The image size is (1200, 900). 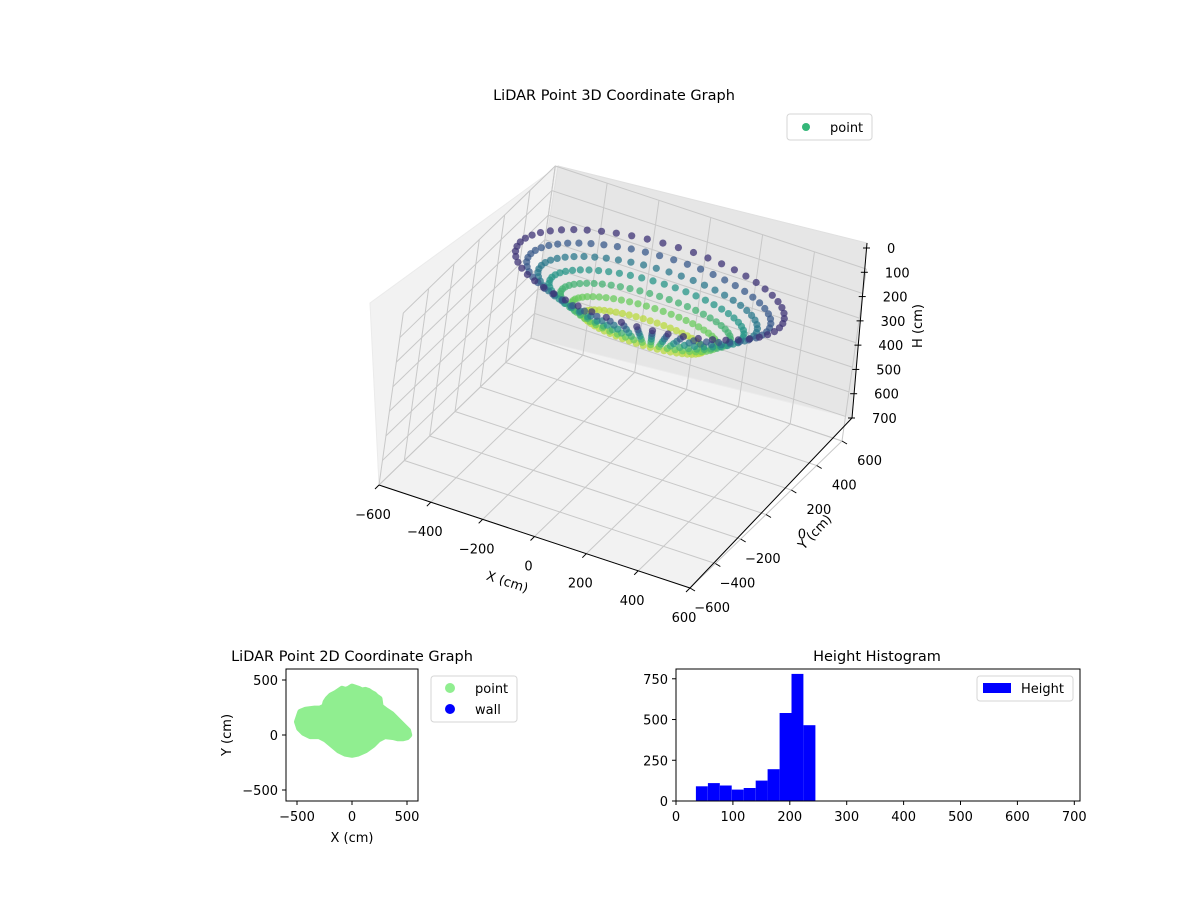 I want to click on legend-2d-point-marker, so click(x=450, y=688).